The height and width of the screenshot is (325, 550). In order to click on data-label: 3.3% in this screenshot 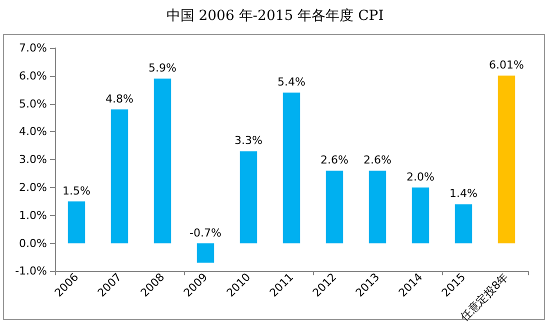, I will do `click(248, 141)`.